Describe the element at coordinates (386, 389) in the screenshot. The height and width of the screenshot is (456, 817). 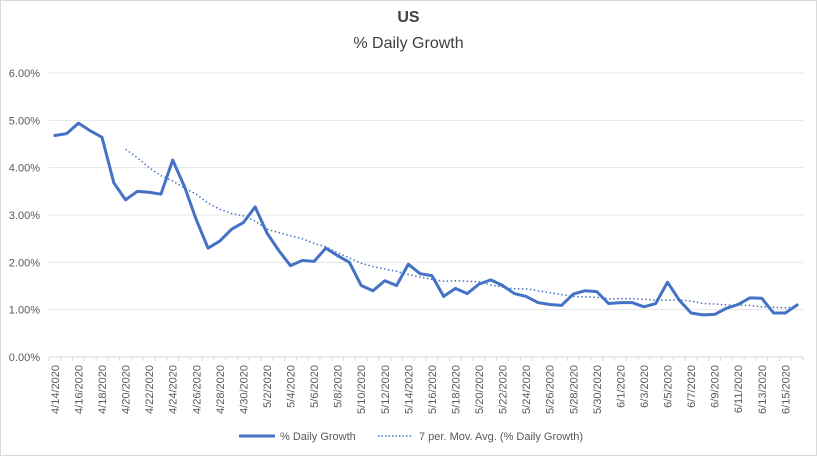
I see `x-tick-label: 5/12/2020` at that location.